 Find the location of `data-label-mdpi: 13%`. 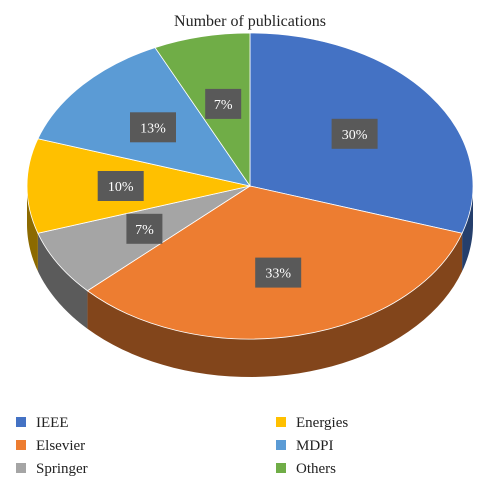

data-label-mdpi: 13% is located at coordinates (153, 127).